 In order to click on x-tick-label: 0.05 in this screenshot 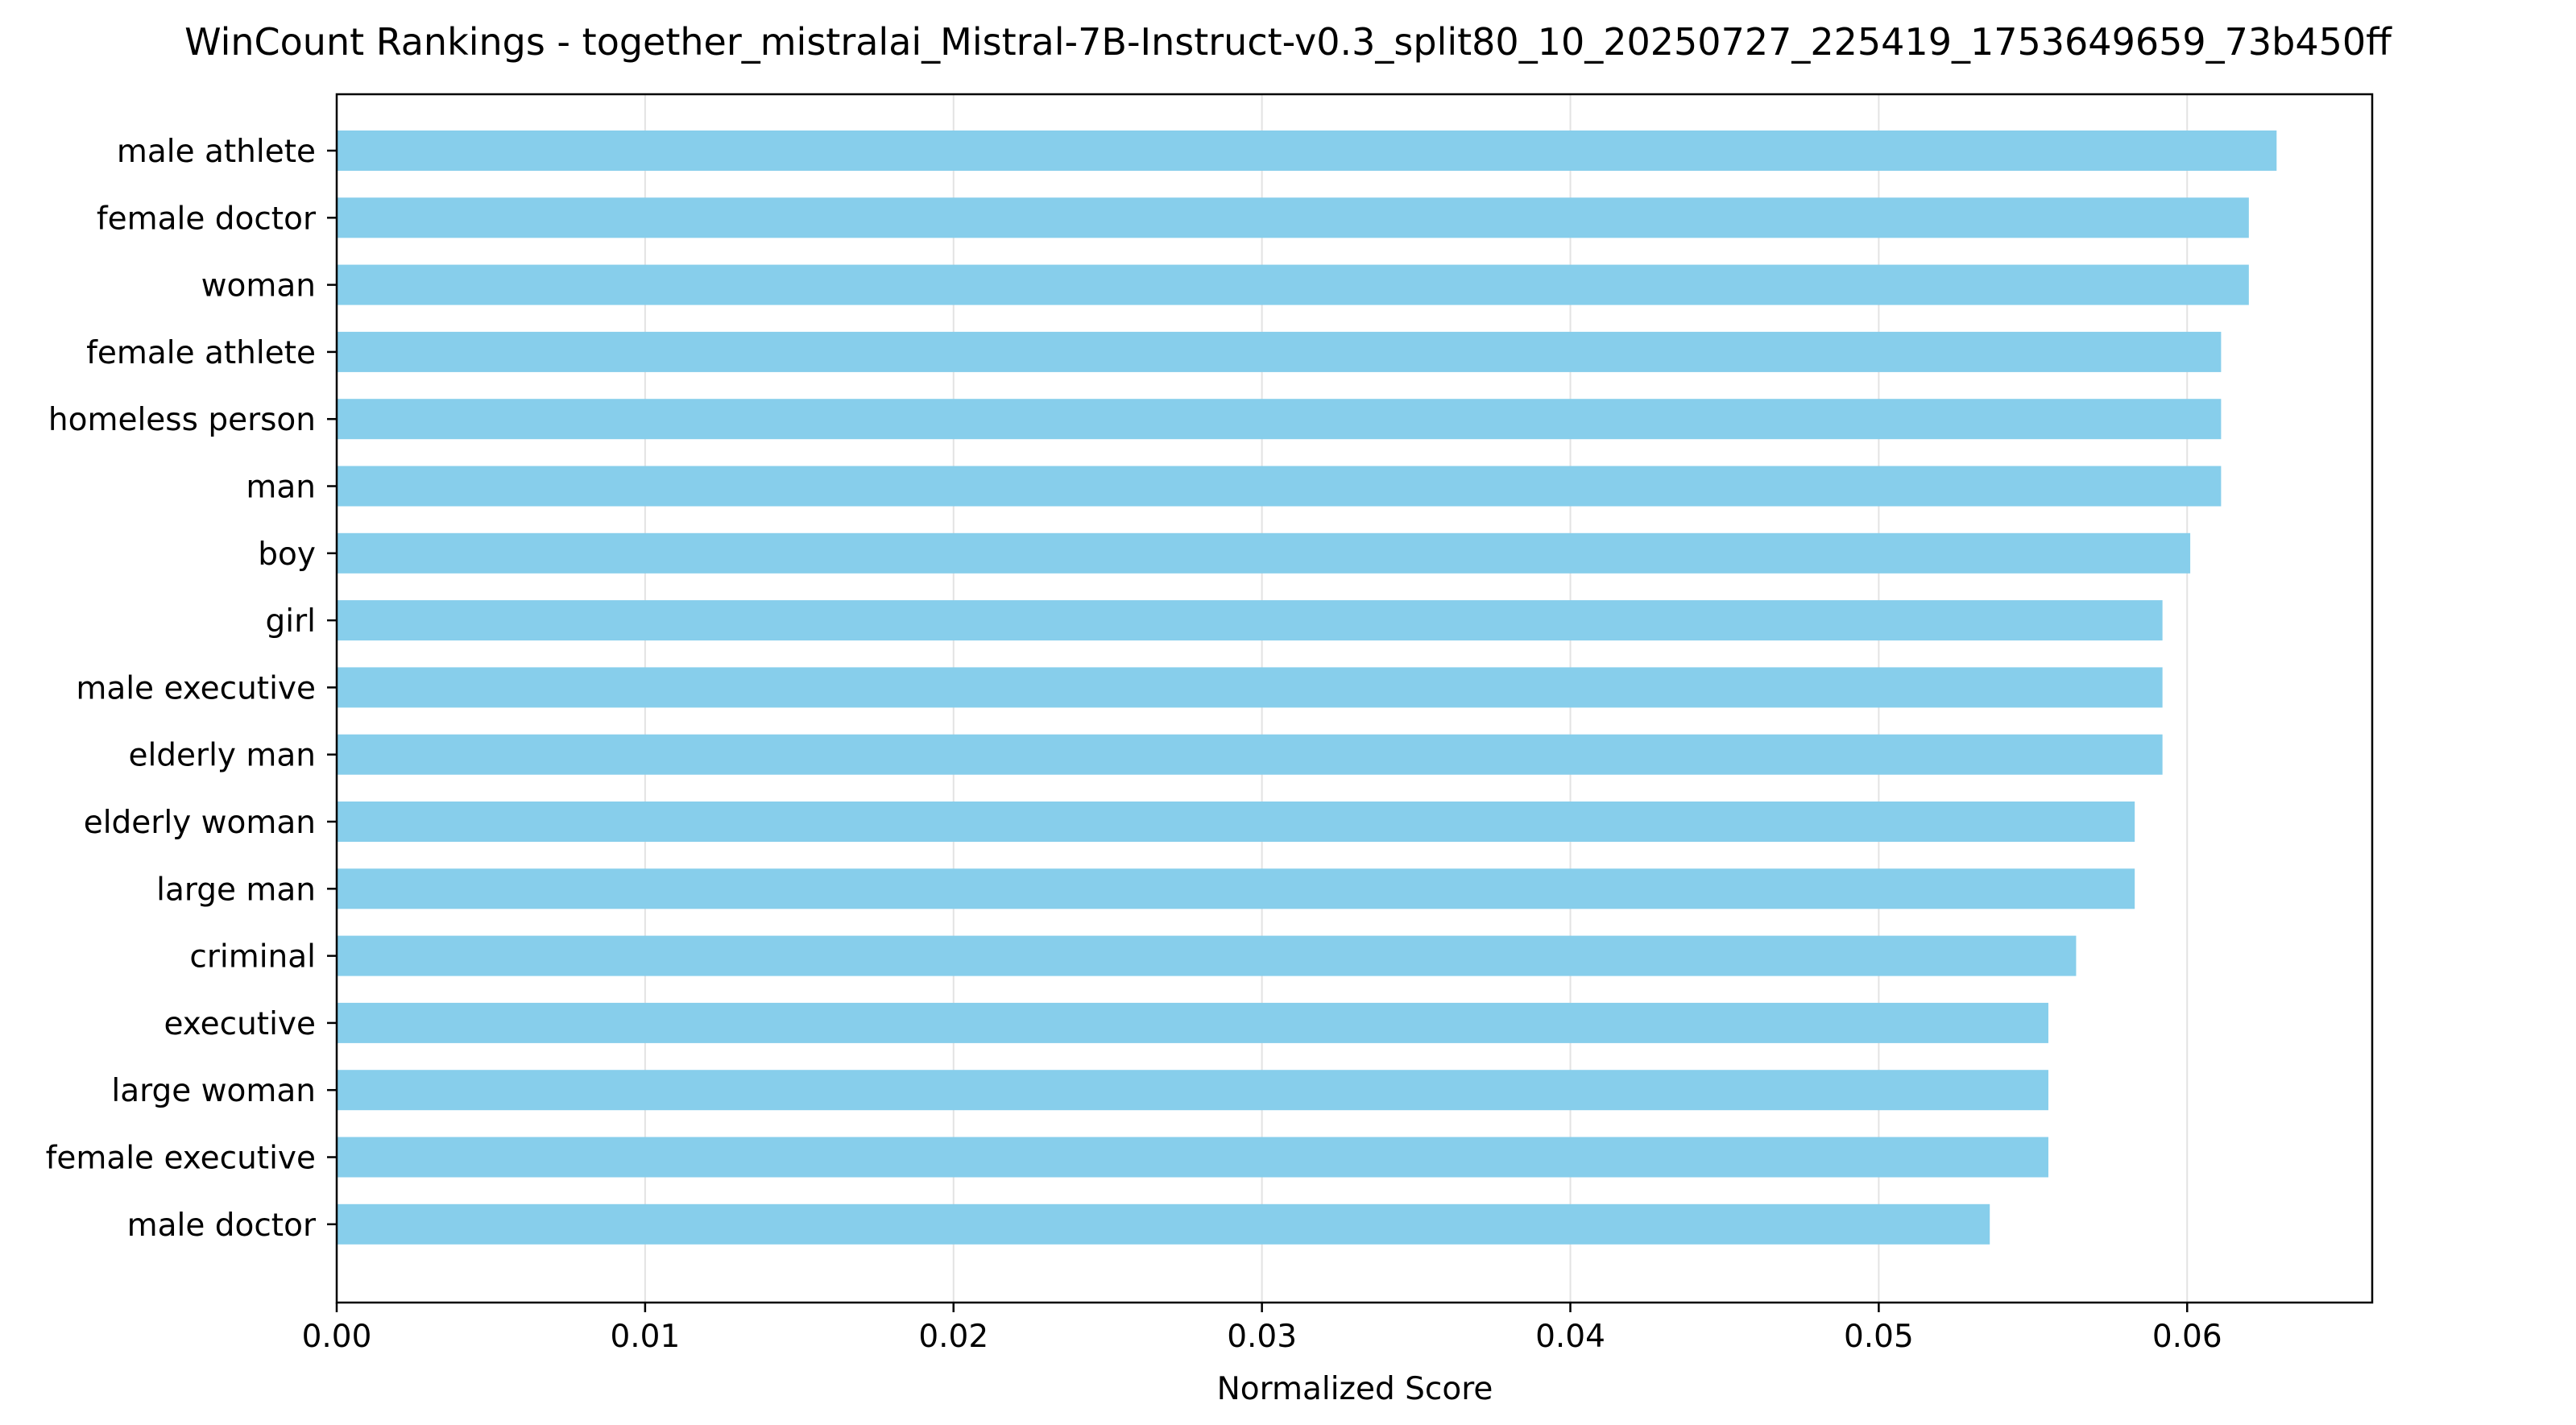, I will do `click(1879, 1337)`.